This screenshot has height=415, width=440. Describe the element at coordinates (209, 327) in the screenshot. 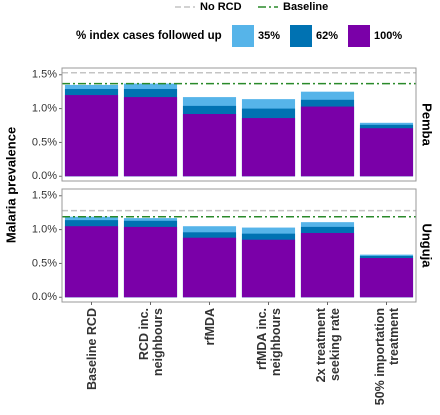

I see `x-tick-label: rfMDA` at that location.